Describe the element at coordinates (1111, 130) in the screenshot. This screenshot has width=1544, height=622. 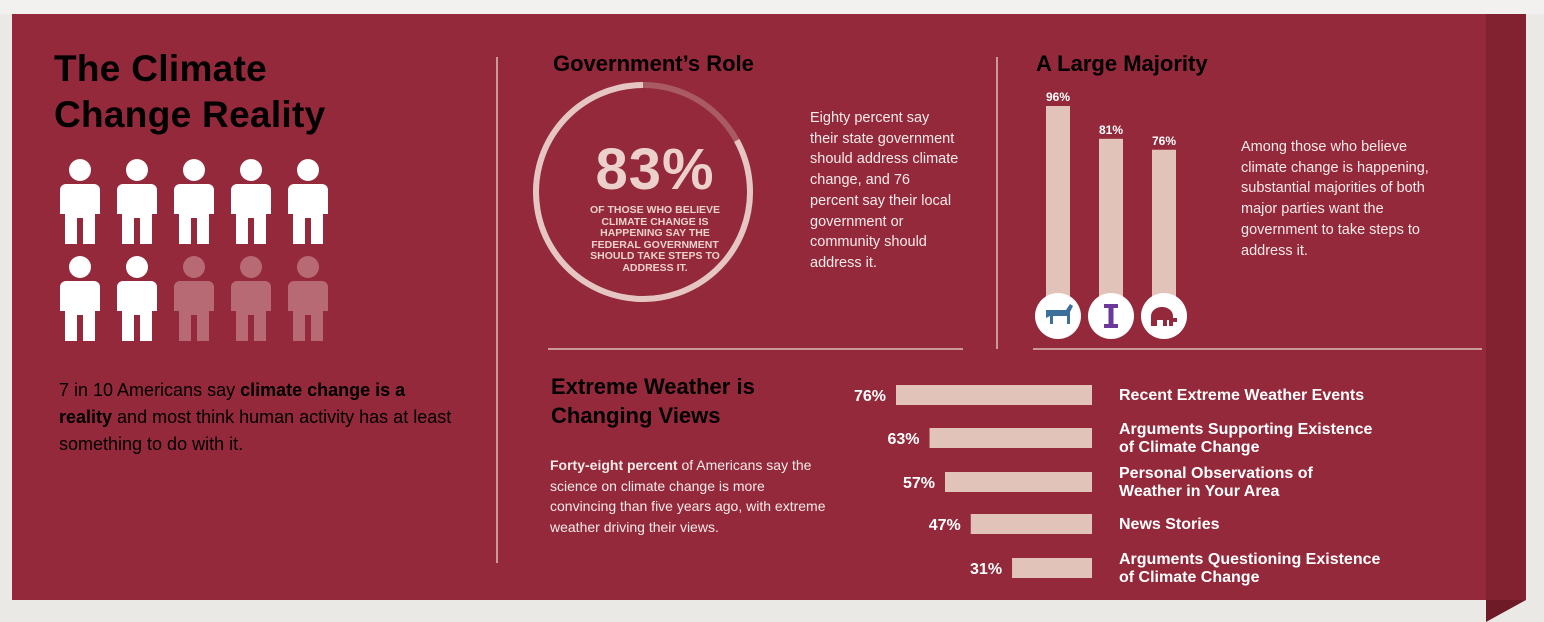
I see `party-bar-label: 81%` at that location.